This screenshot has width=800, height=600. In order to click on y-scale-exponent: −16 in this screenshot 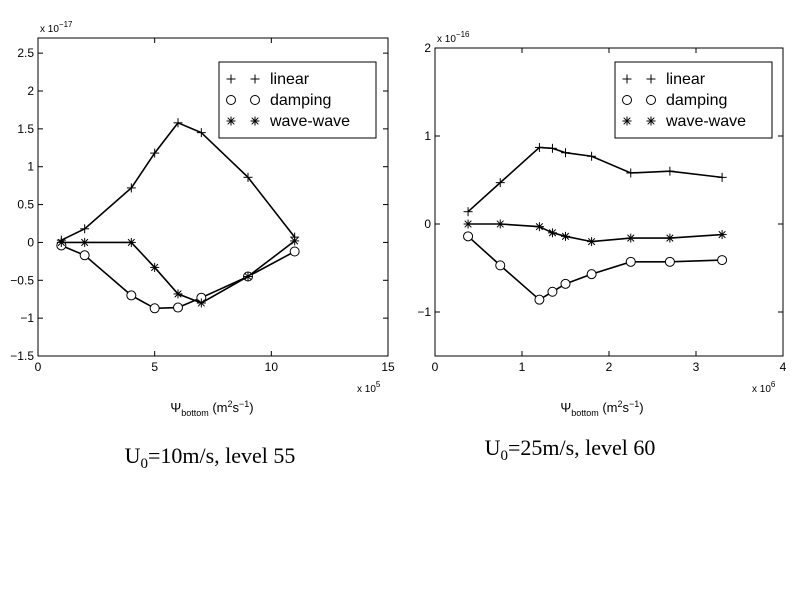, I will do `click(463, 34)`.